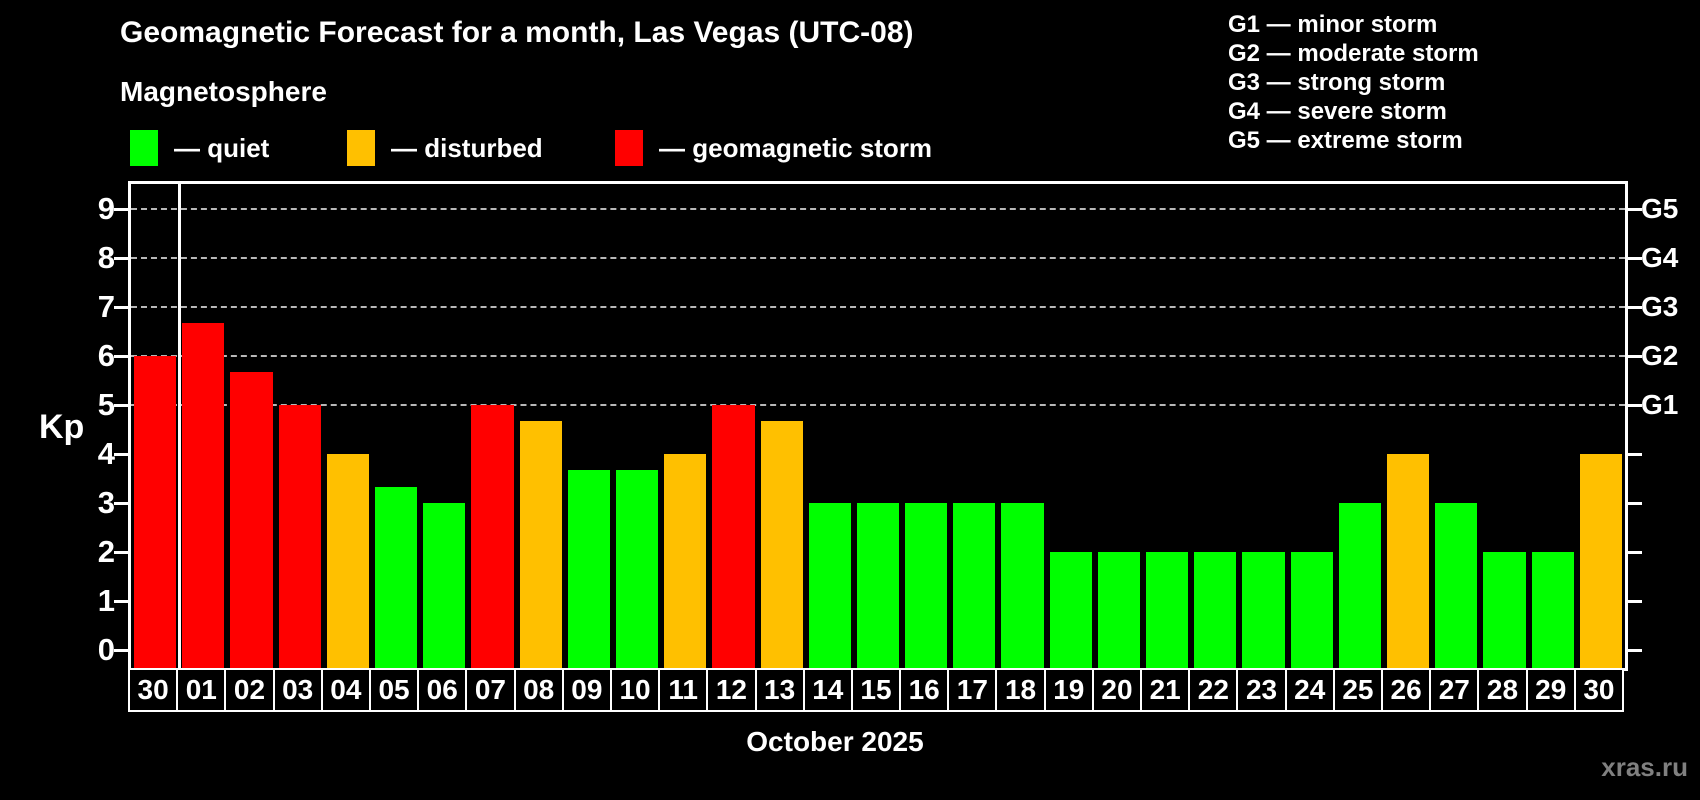 The width and height of the screenshot is (1700, 800). What do you see at coordinates (106, 257) in the screenshot?
I see `y-axis-tick-label: 8` at bounding box center [106, 257].